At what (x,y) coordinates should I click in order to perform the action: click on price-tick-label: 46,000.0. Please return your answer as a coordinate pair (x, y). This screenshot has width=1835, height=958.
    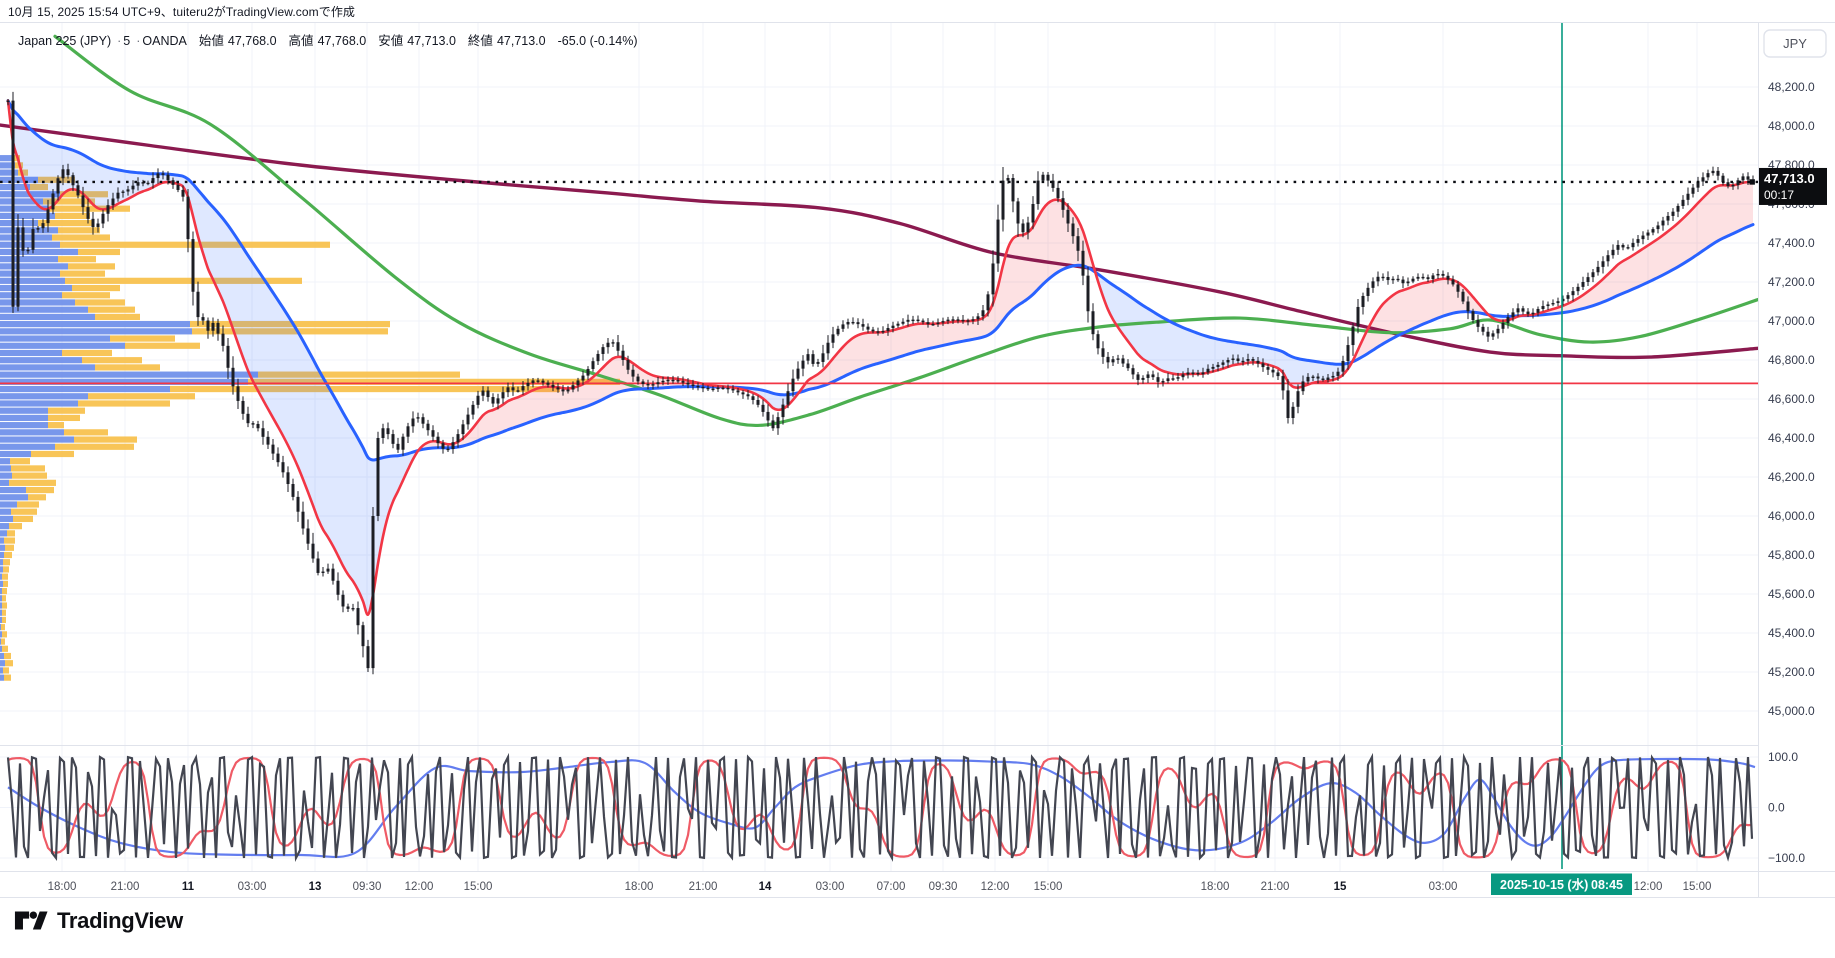
    Looking at the image, I should click on (1791, 516).